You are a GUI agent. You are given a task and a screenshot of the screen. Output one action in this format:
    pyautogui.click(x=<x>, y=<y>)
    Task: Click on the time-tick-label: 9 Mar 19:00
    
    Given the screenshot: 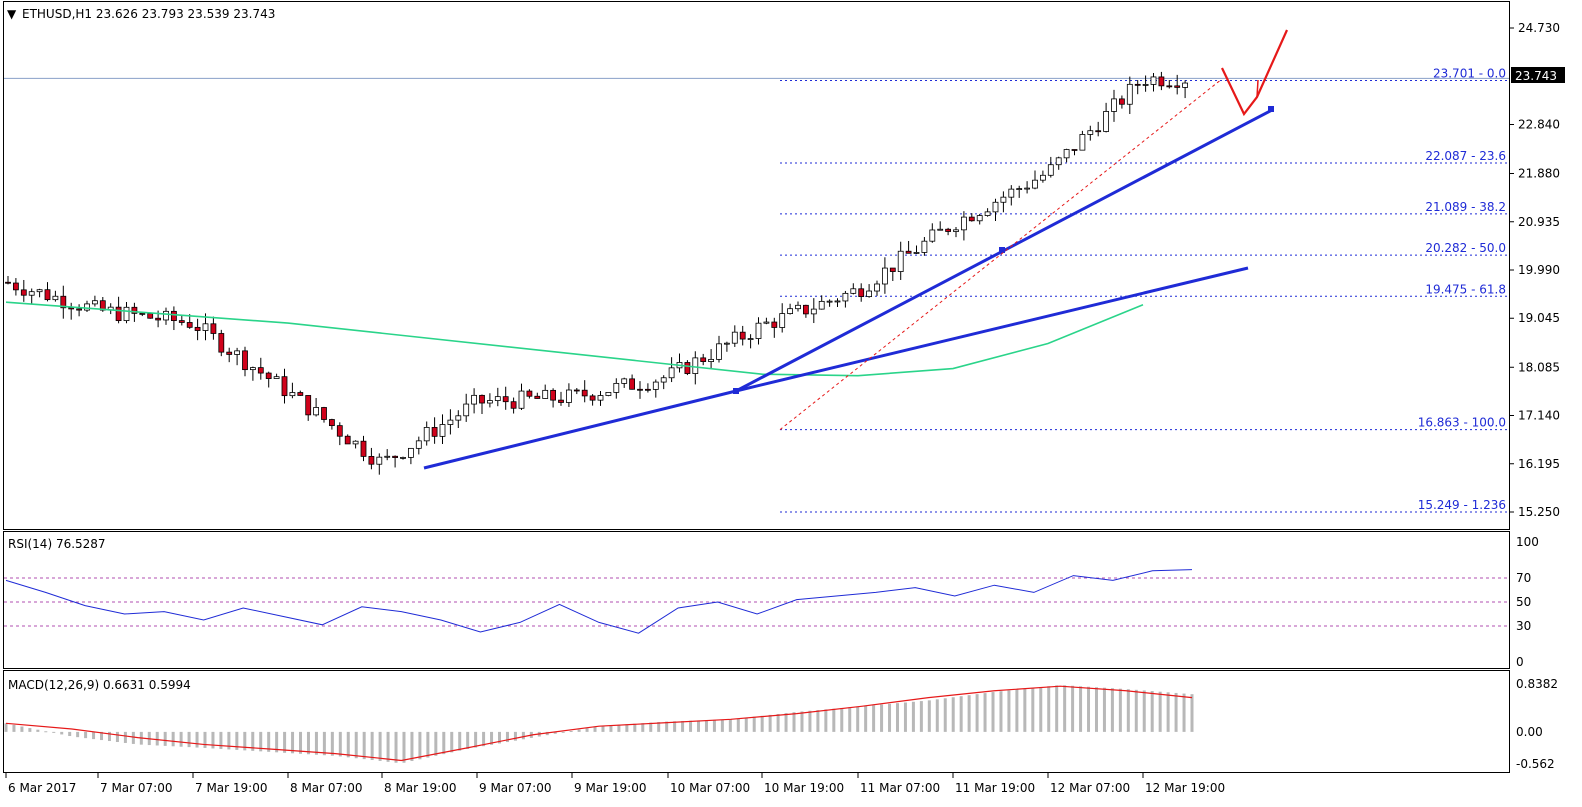 What is the action you would take?
    pyautogui.click(x=610, y=788)
    